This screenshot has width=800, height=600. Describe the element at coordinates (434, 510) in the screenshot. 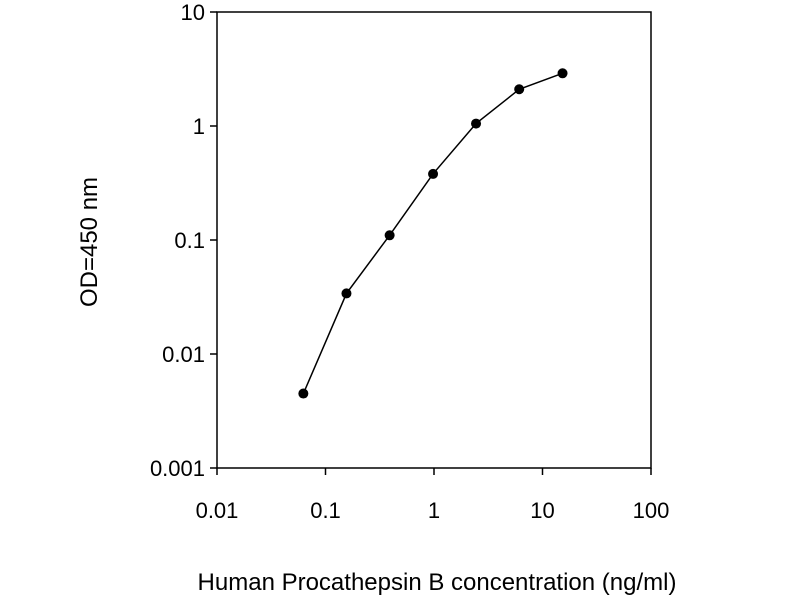

I see `x-tick-label: 1` at that location.